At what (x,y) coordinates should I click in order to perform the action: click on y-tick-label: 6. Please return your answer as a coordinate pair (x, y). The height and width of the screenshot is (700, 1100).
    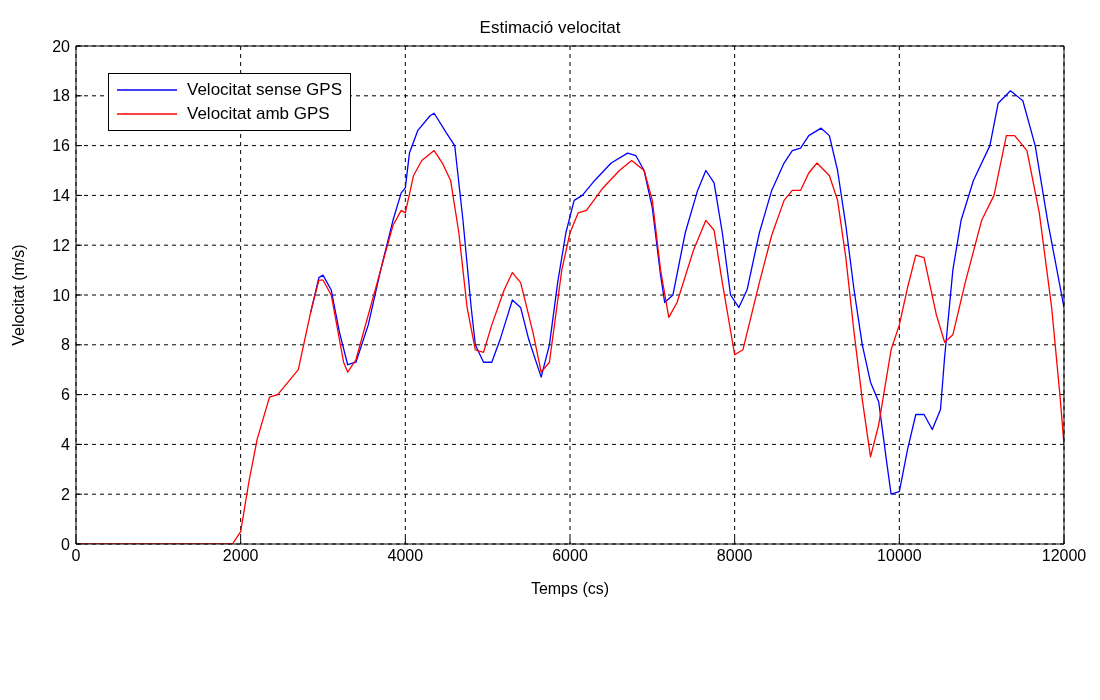
    Looking at the image, I should click on (66, 395).